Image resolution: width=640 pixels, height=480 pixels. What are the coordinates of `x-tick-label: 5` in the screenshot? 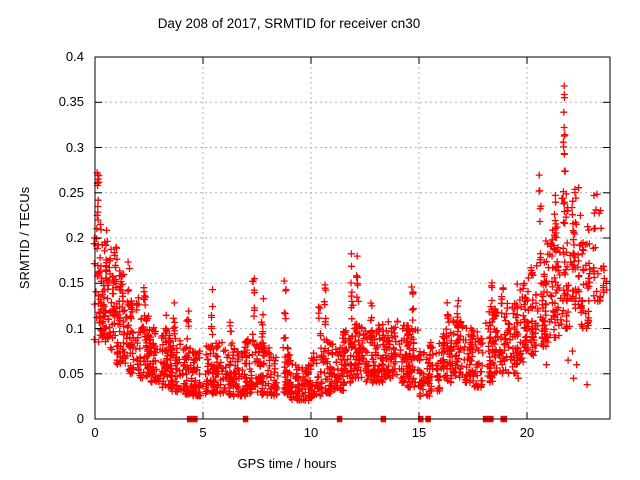 It's located at (203, 432).